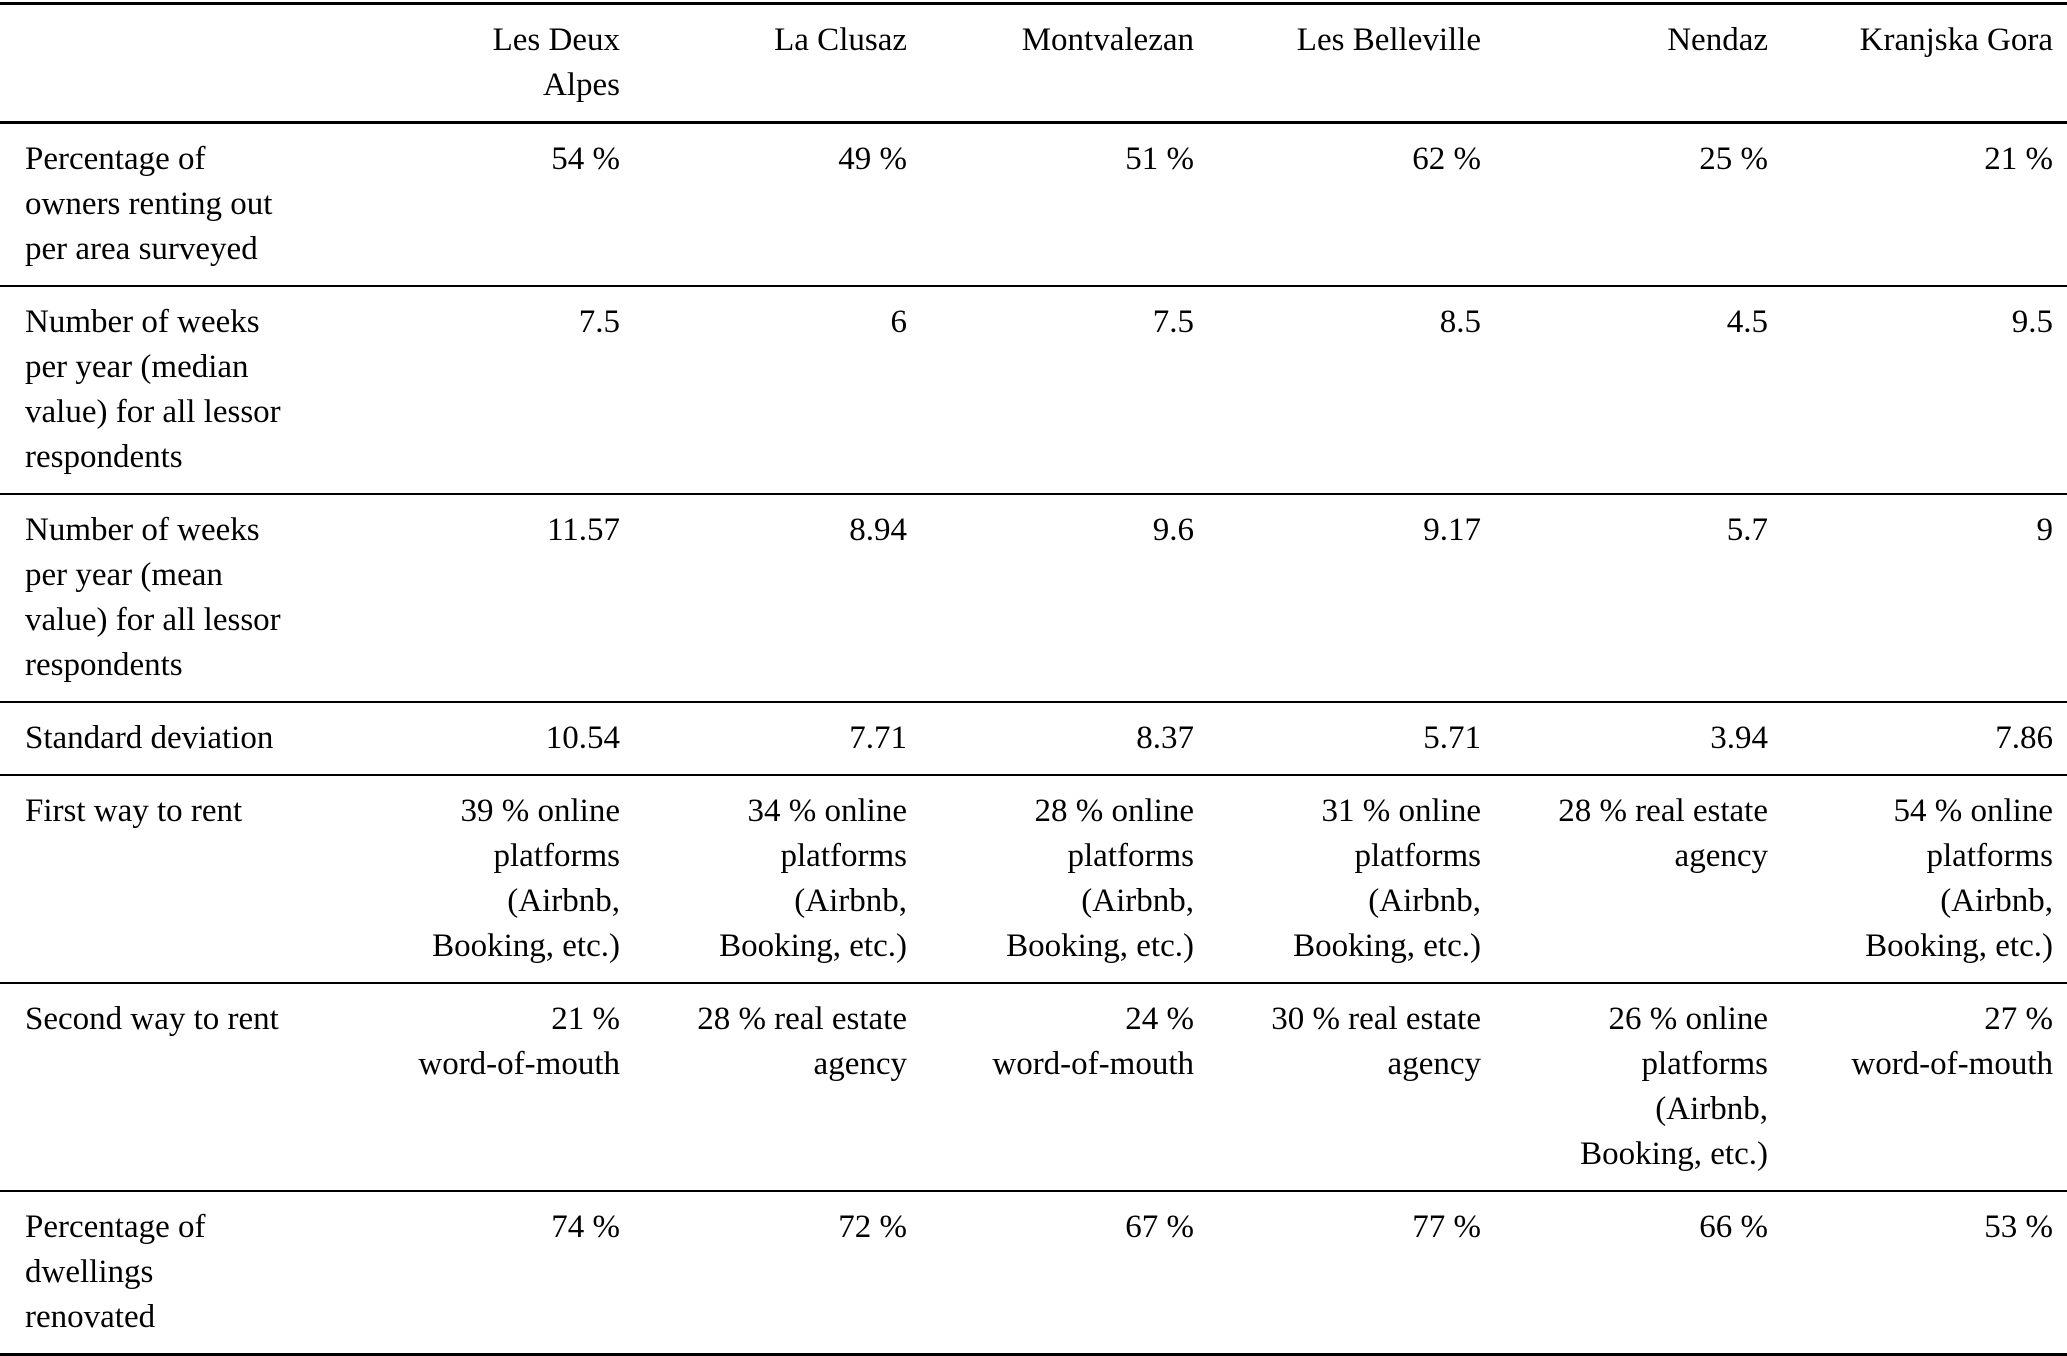 This screenshot has height=1356, width=2067. Describe the element at coordinates (585, 159) in the screenshot. I see `table-cell: 54 %` at that location.